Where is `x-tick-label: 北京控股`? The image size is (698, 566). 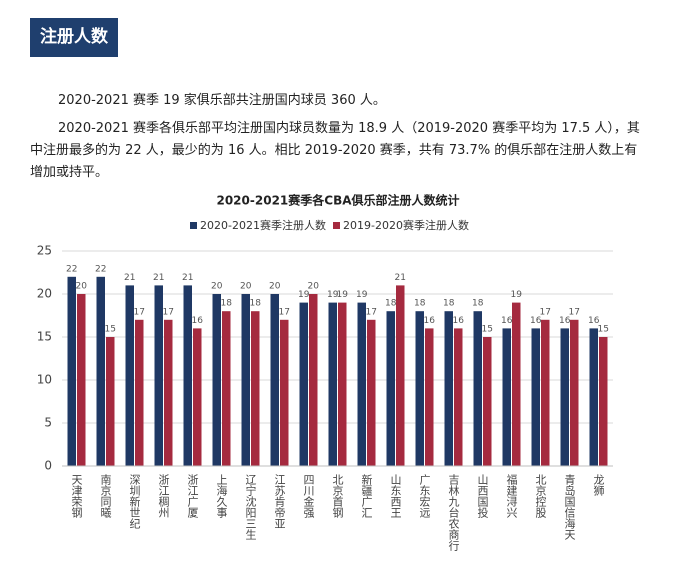
x-tick-label: 北京控股 is located at coordinates (540, 496).